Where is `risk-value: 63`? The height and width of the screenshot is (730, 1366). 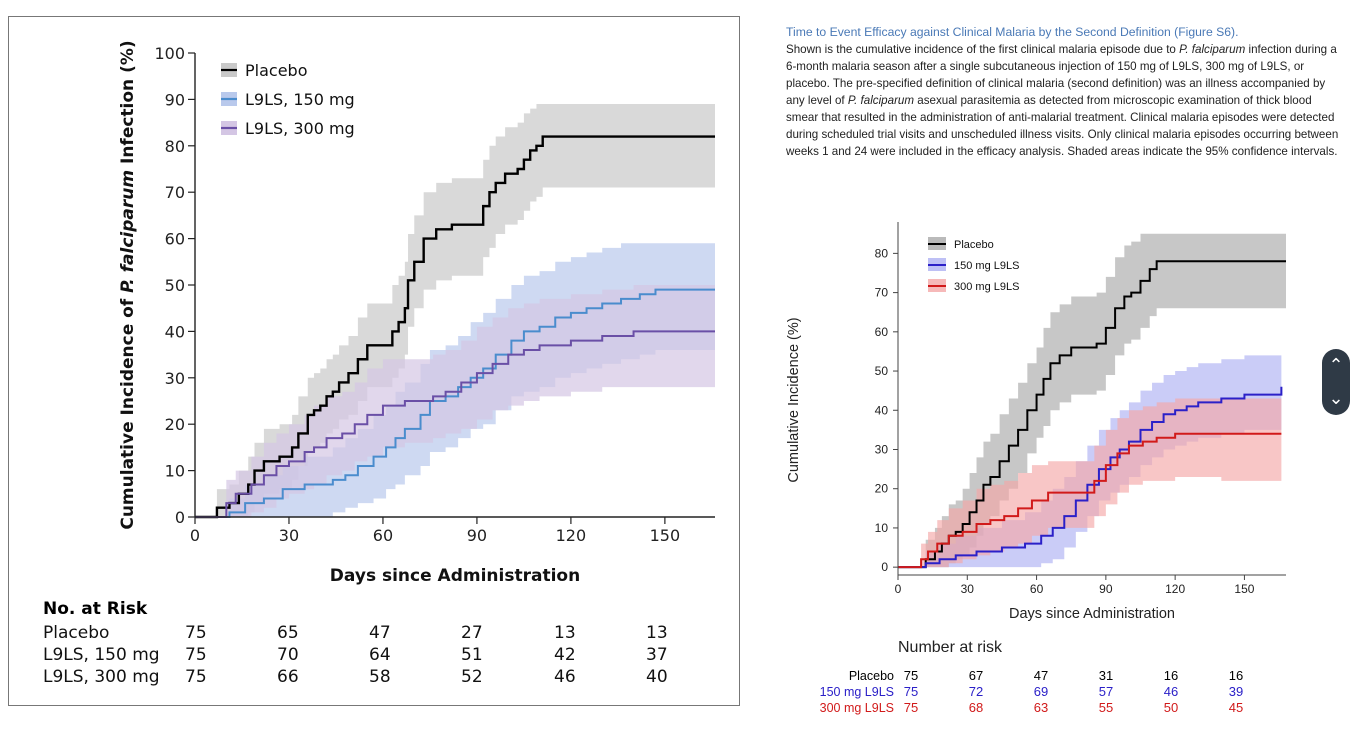 risk-value: 63 is located at coordinates (1041, 707).